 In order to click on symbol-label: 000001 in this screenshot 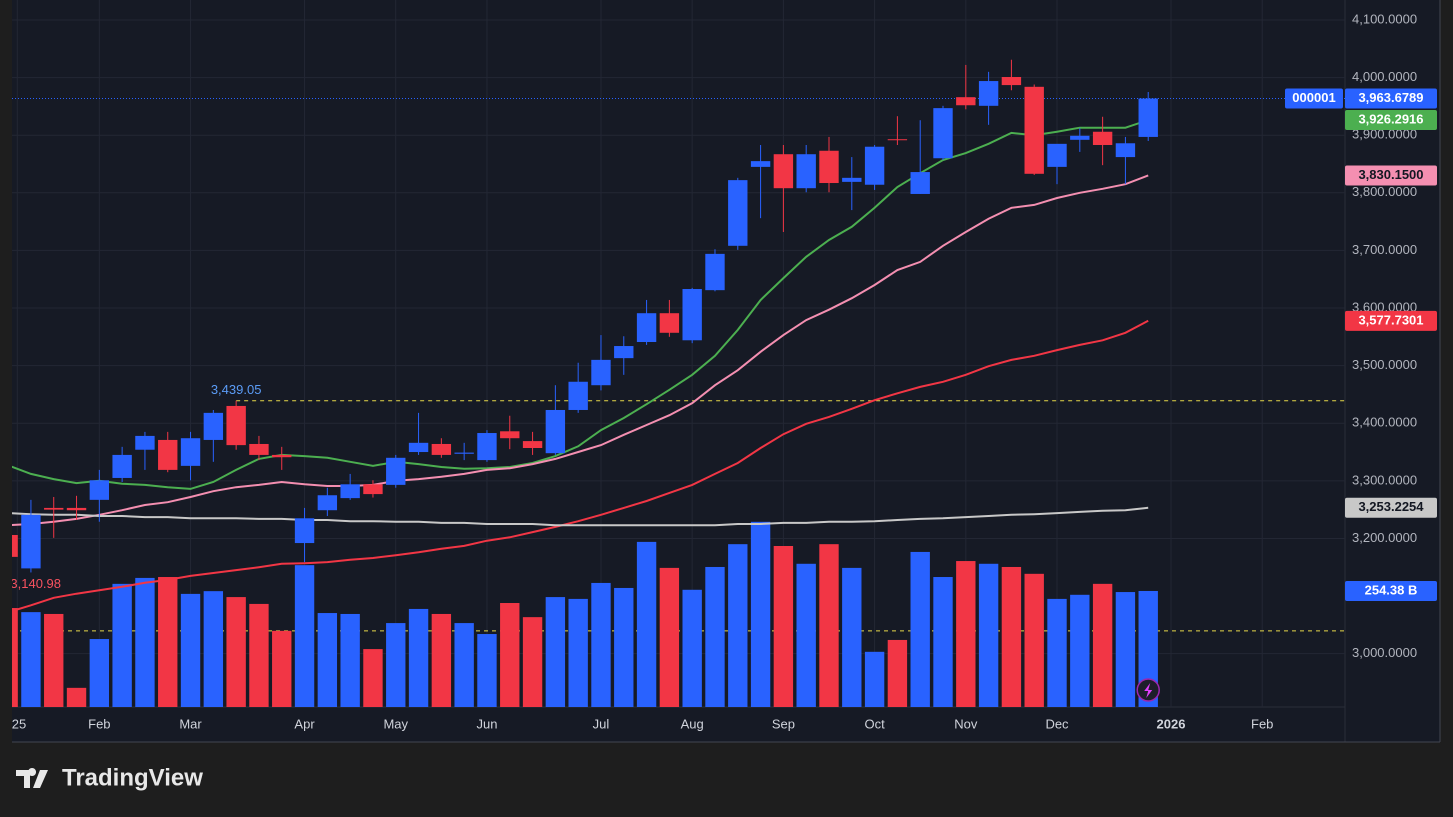, I will do `click(1313, 97)`.